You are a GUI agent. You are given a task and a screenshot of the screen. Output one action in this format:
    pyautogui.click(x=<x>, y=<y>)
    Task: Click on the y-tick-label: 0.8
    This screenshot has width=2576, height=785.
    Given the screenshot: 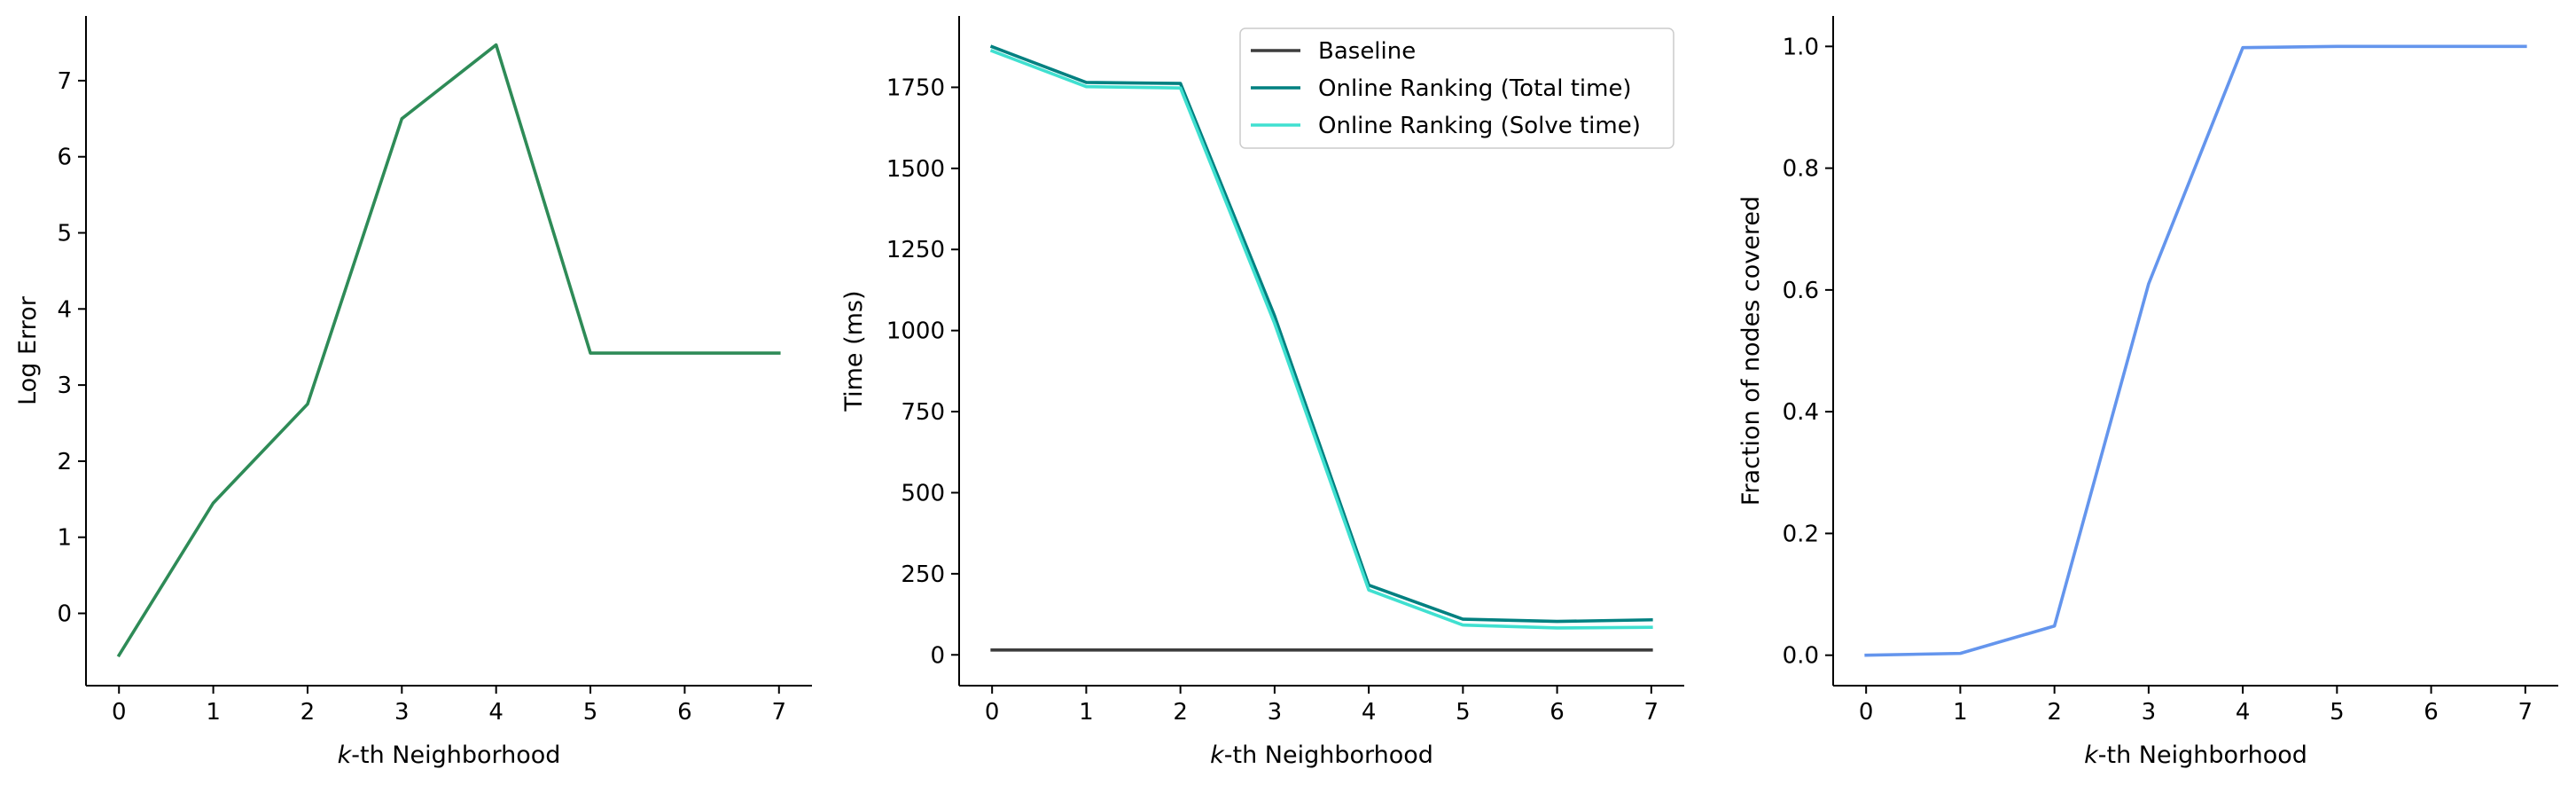 What is the action you would take?
    pyautogui.click(x=1801, y=169)
    